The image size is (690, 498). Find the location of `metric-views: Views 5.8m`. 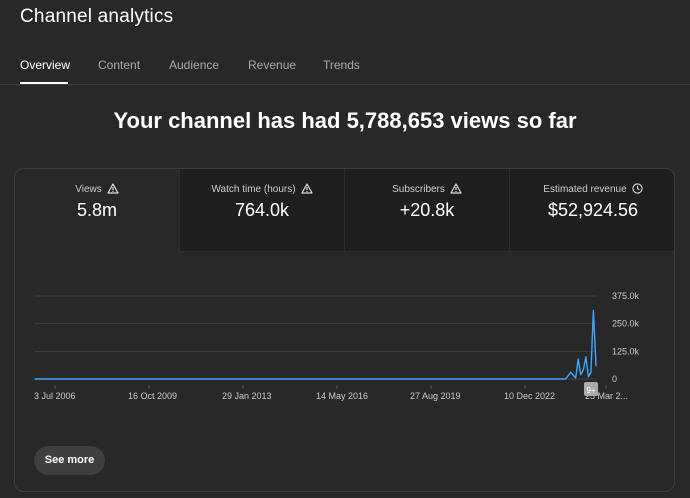

metric-views: Views 5.8m is located at coordinates (97, 210).